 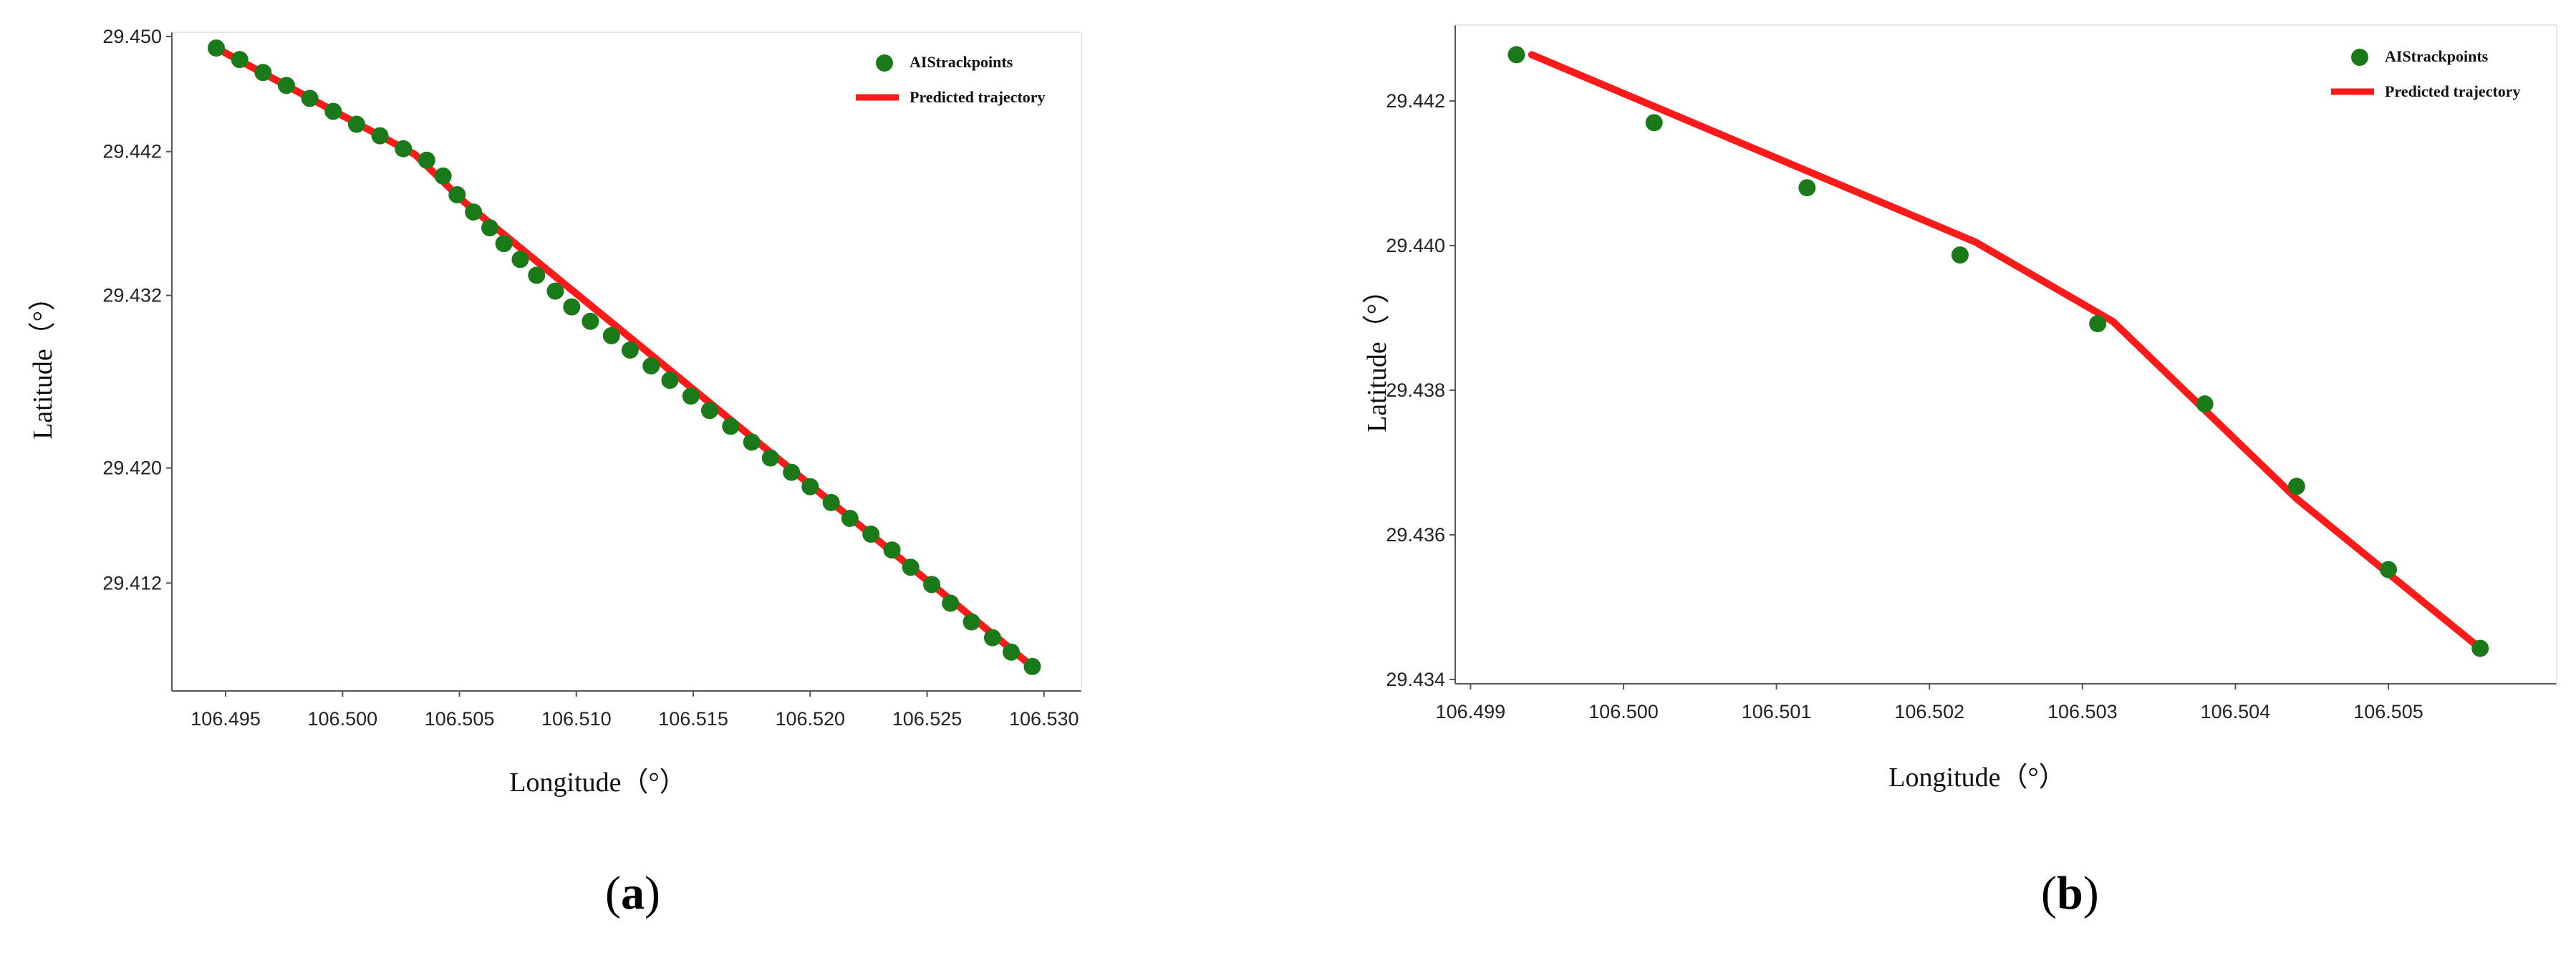 What do you see at coordinates (1471, 711) in the screenshot?
I see `x-tick-label: 106.499` at bounding box center [1471, 711].